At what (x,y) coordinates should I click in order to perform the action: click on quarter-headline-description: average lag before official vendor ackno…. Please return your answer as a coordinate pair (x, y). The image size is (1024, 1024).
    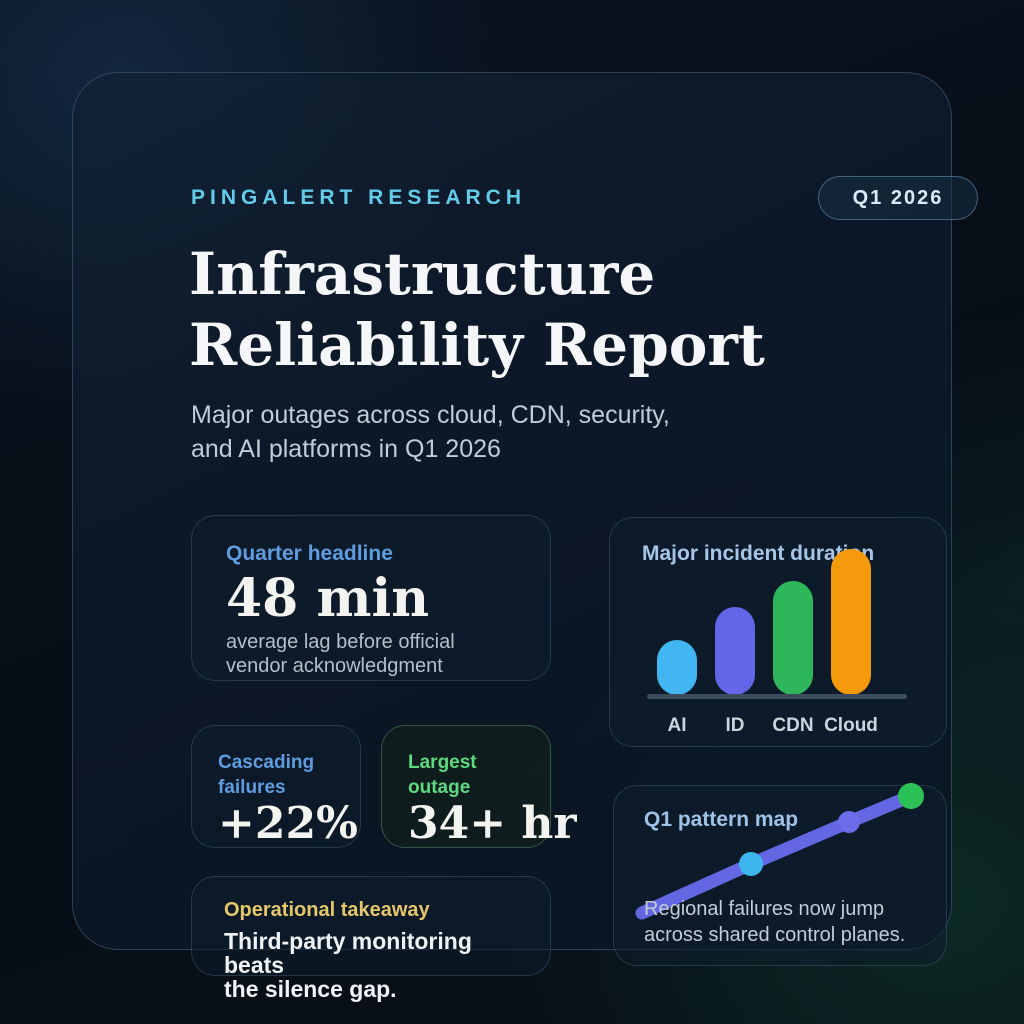
    Looking at the image, I should click on (340, 654).